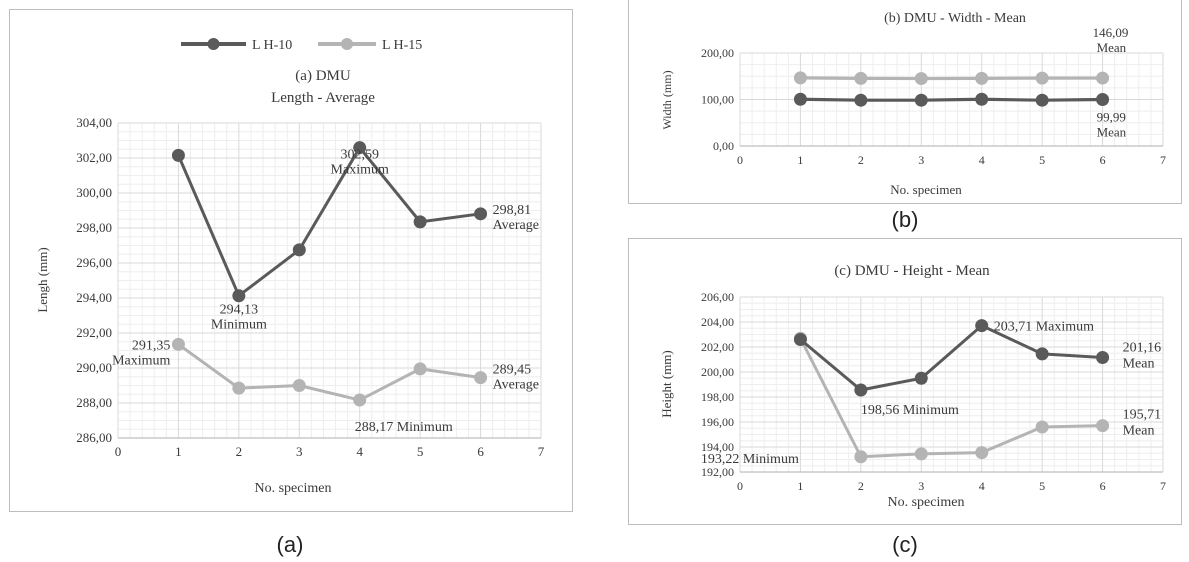  Describe the element at coordinates (717, 297) in the screenshot. I see `y-tick-label: 206,00` at that location.